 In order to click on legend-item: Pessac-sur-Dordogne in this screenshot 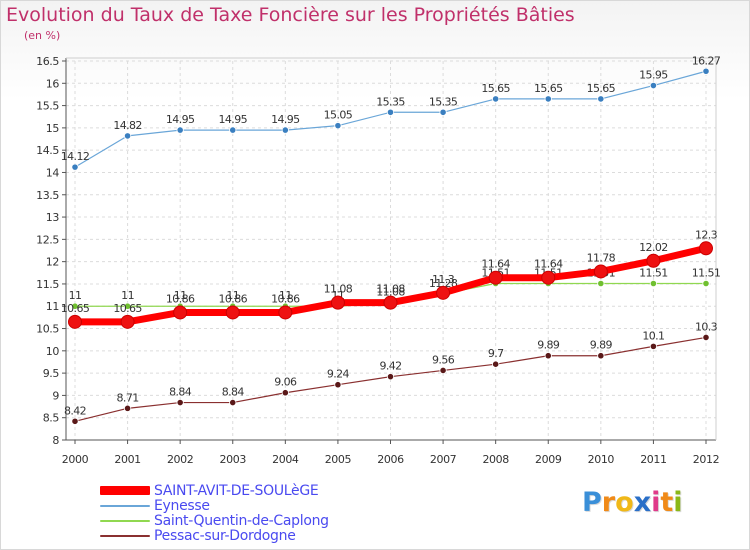, I will do `click(214, 535)`.